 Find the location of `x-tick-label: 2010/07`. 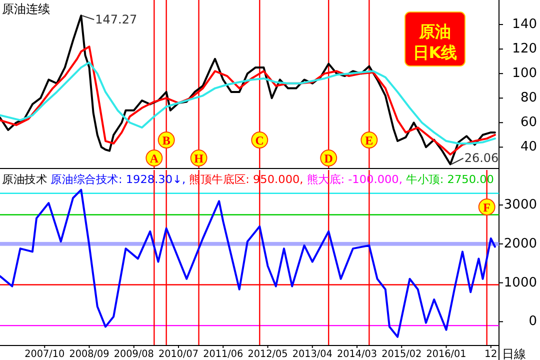

x-tick-label: 2010/07 is located at coordinates (179, 354).